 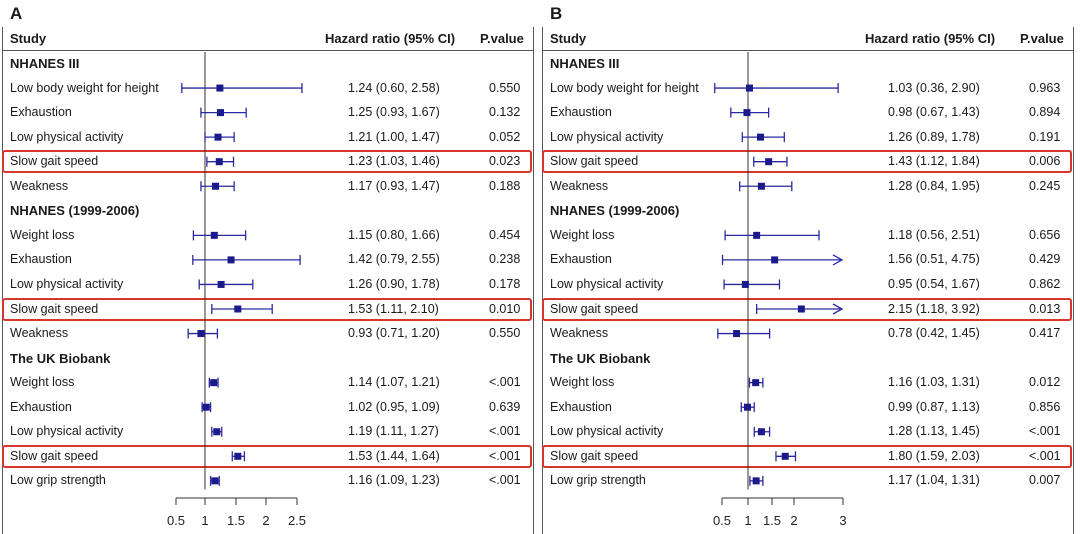 I want to click on forest-plot: 0.5 1 1.5 2 3, so click(x=780, y=290).